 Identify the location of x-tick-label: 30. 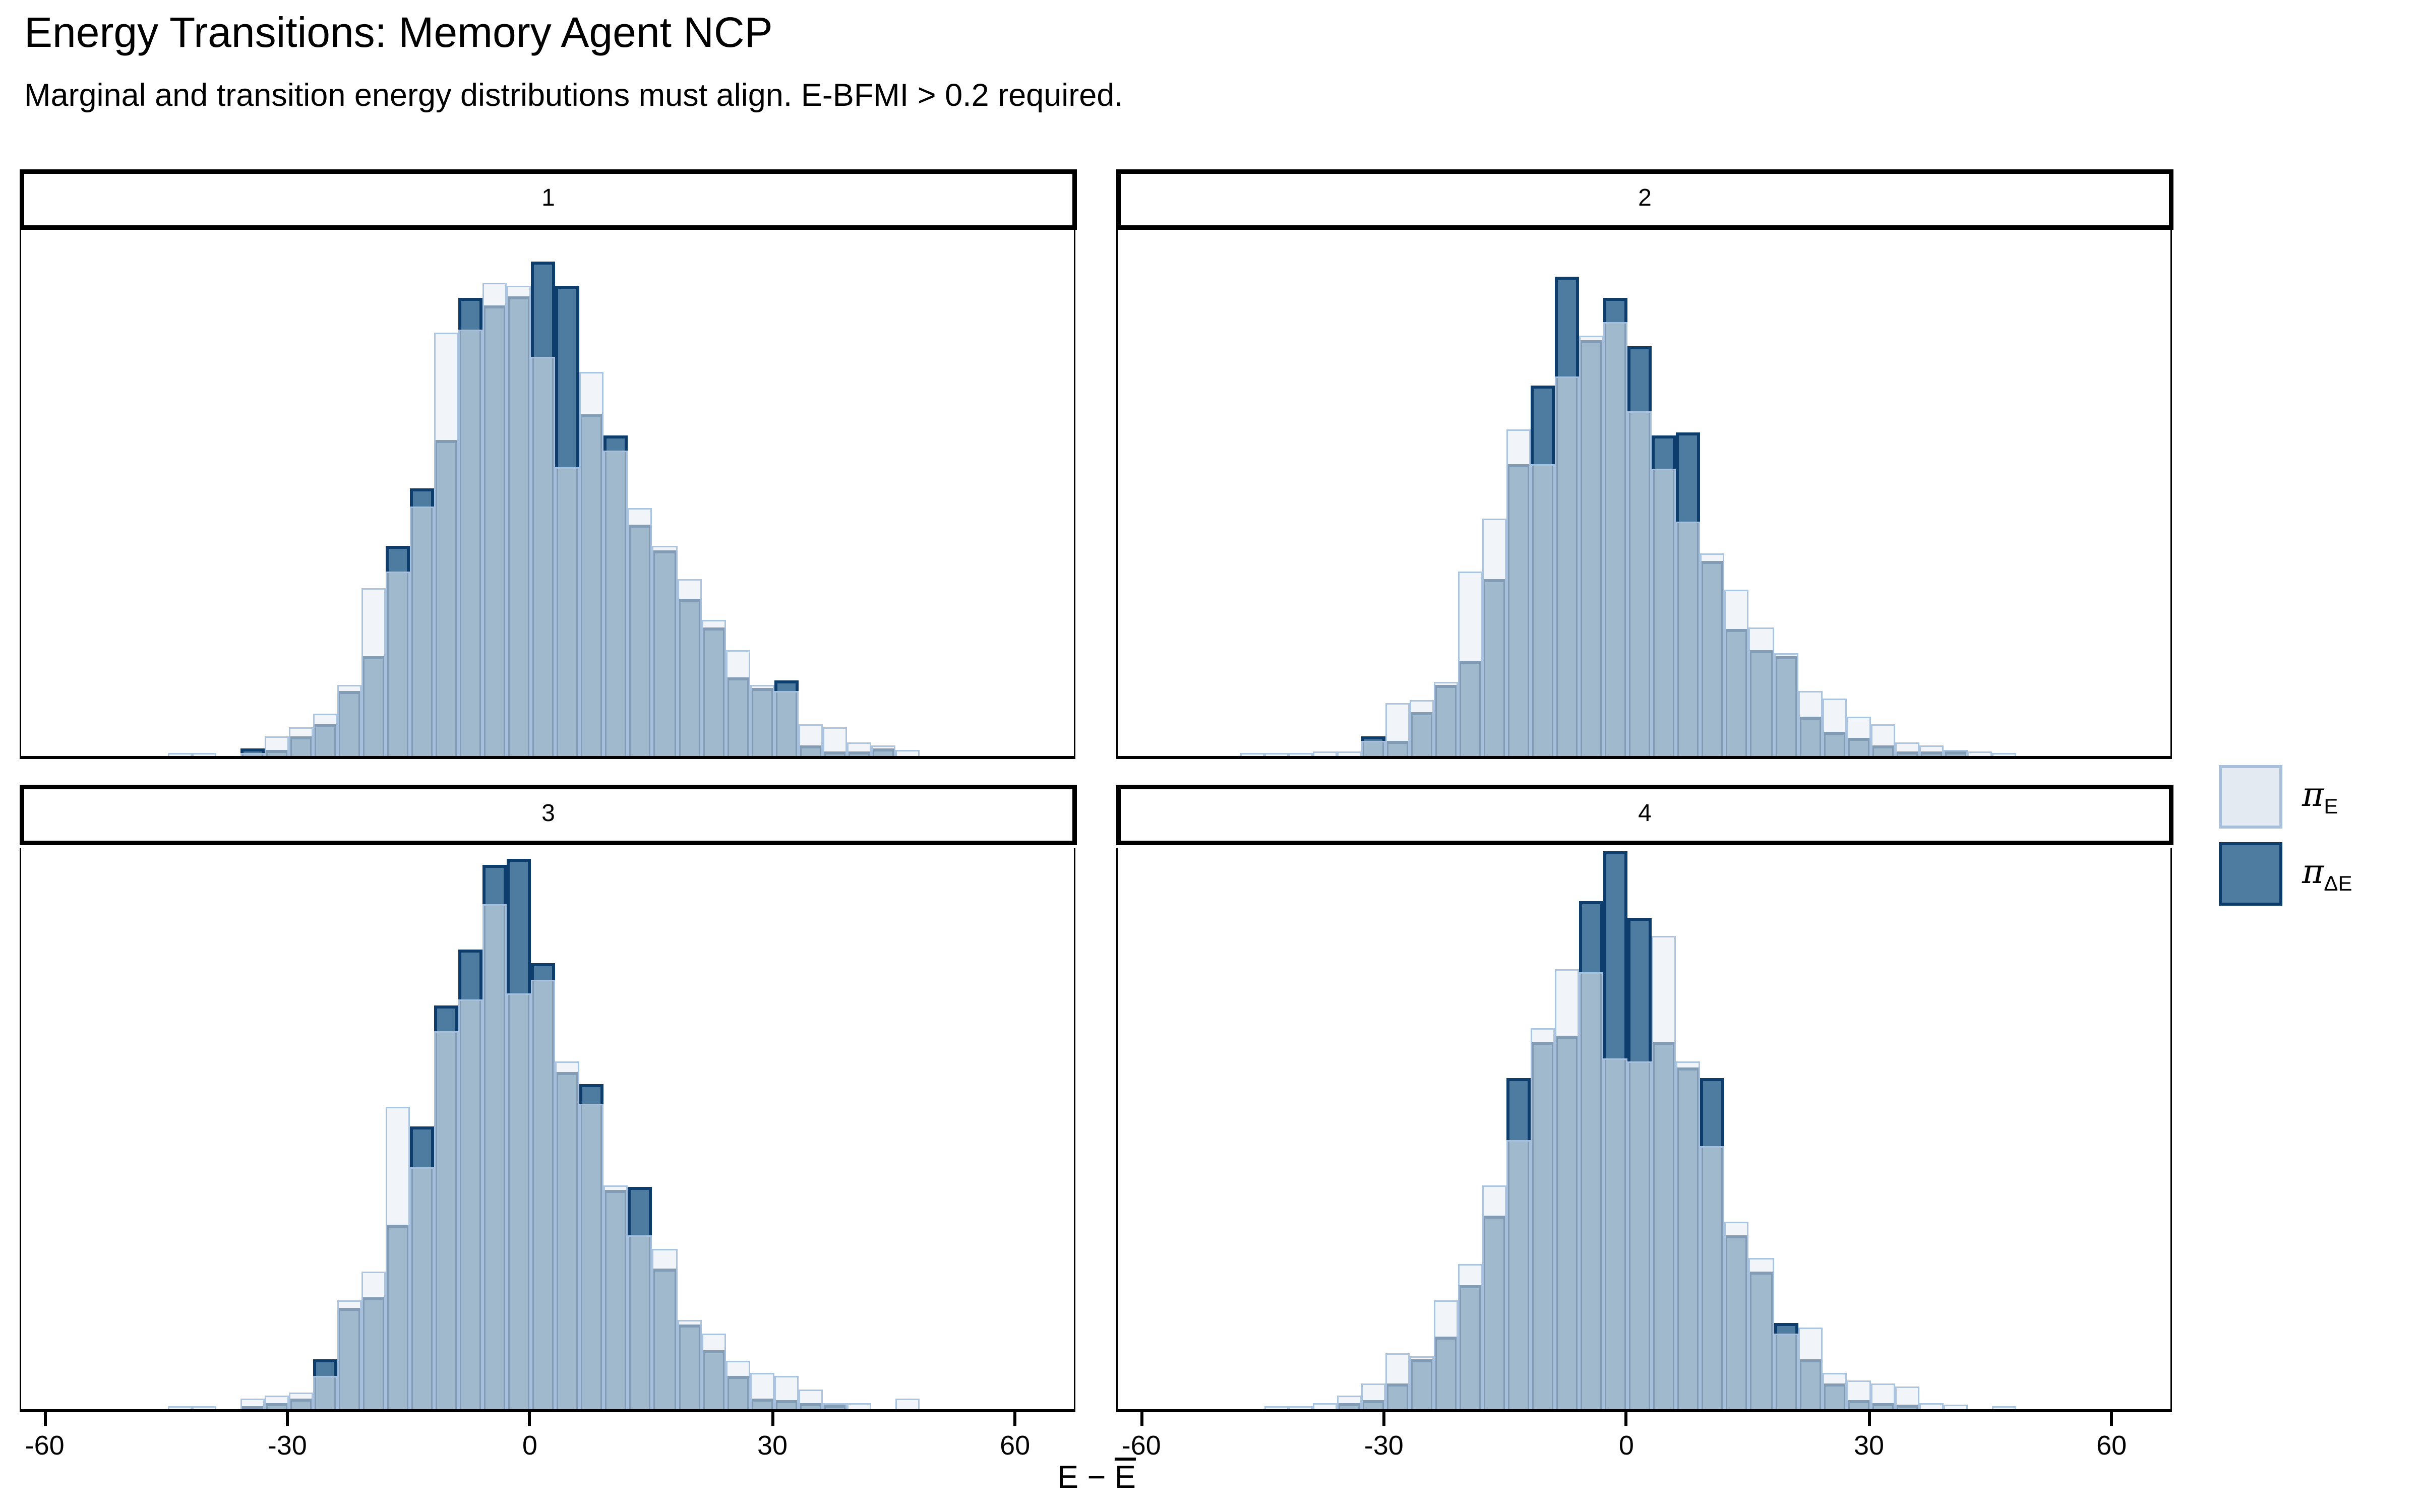
(772, 1445).